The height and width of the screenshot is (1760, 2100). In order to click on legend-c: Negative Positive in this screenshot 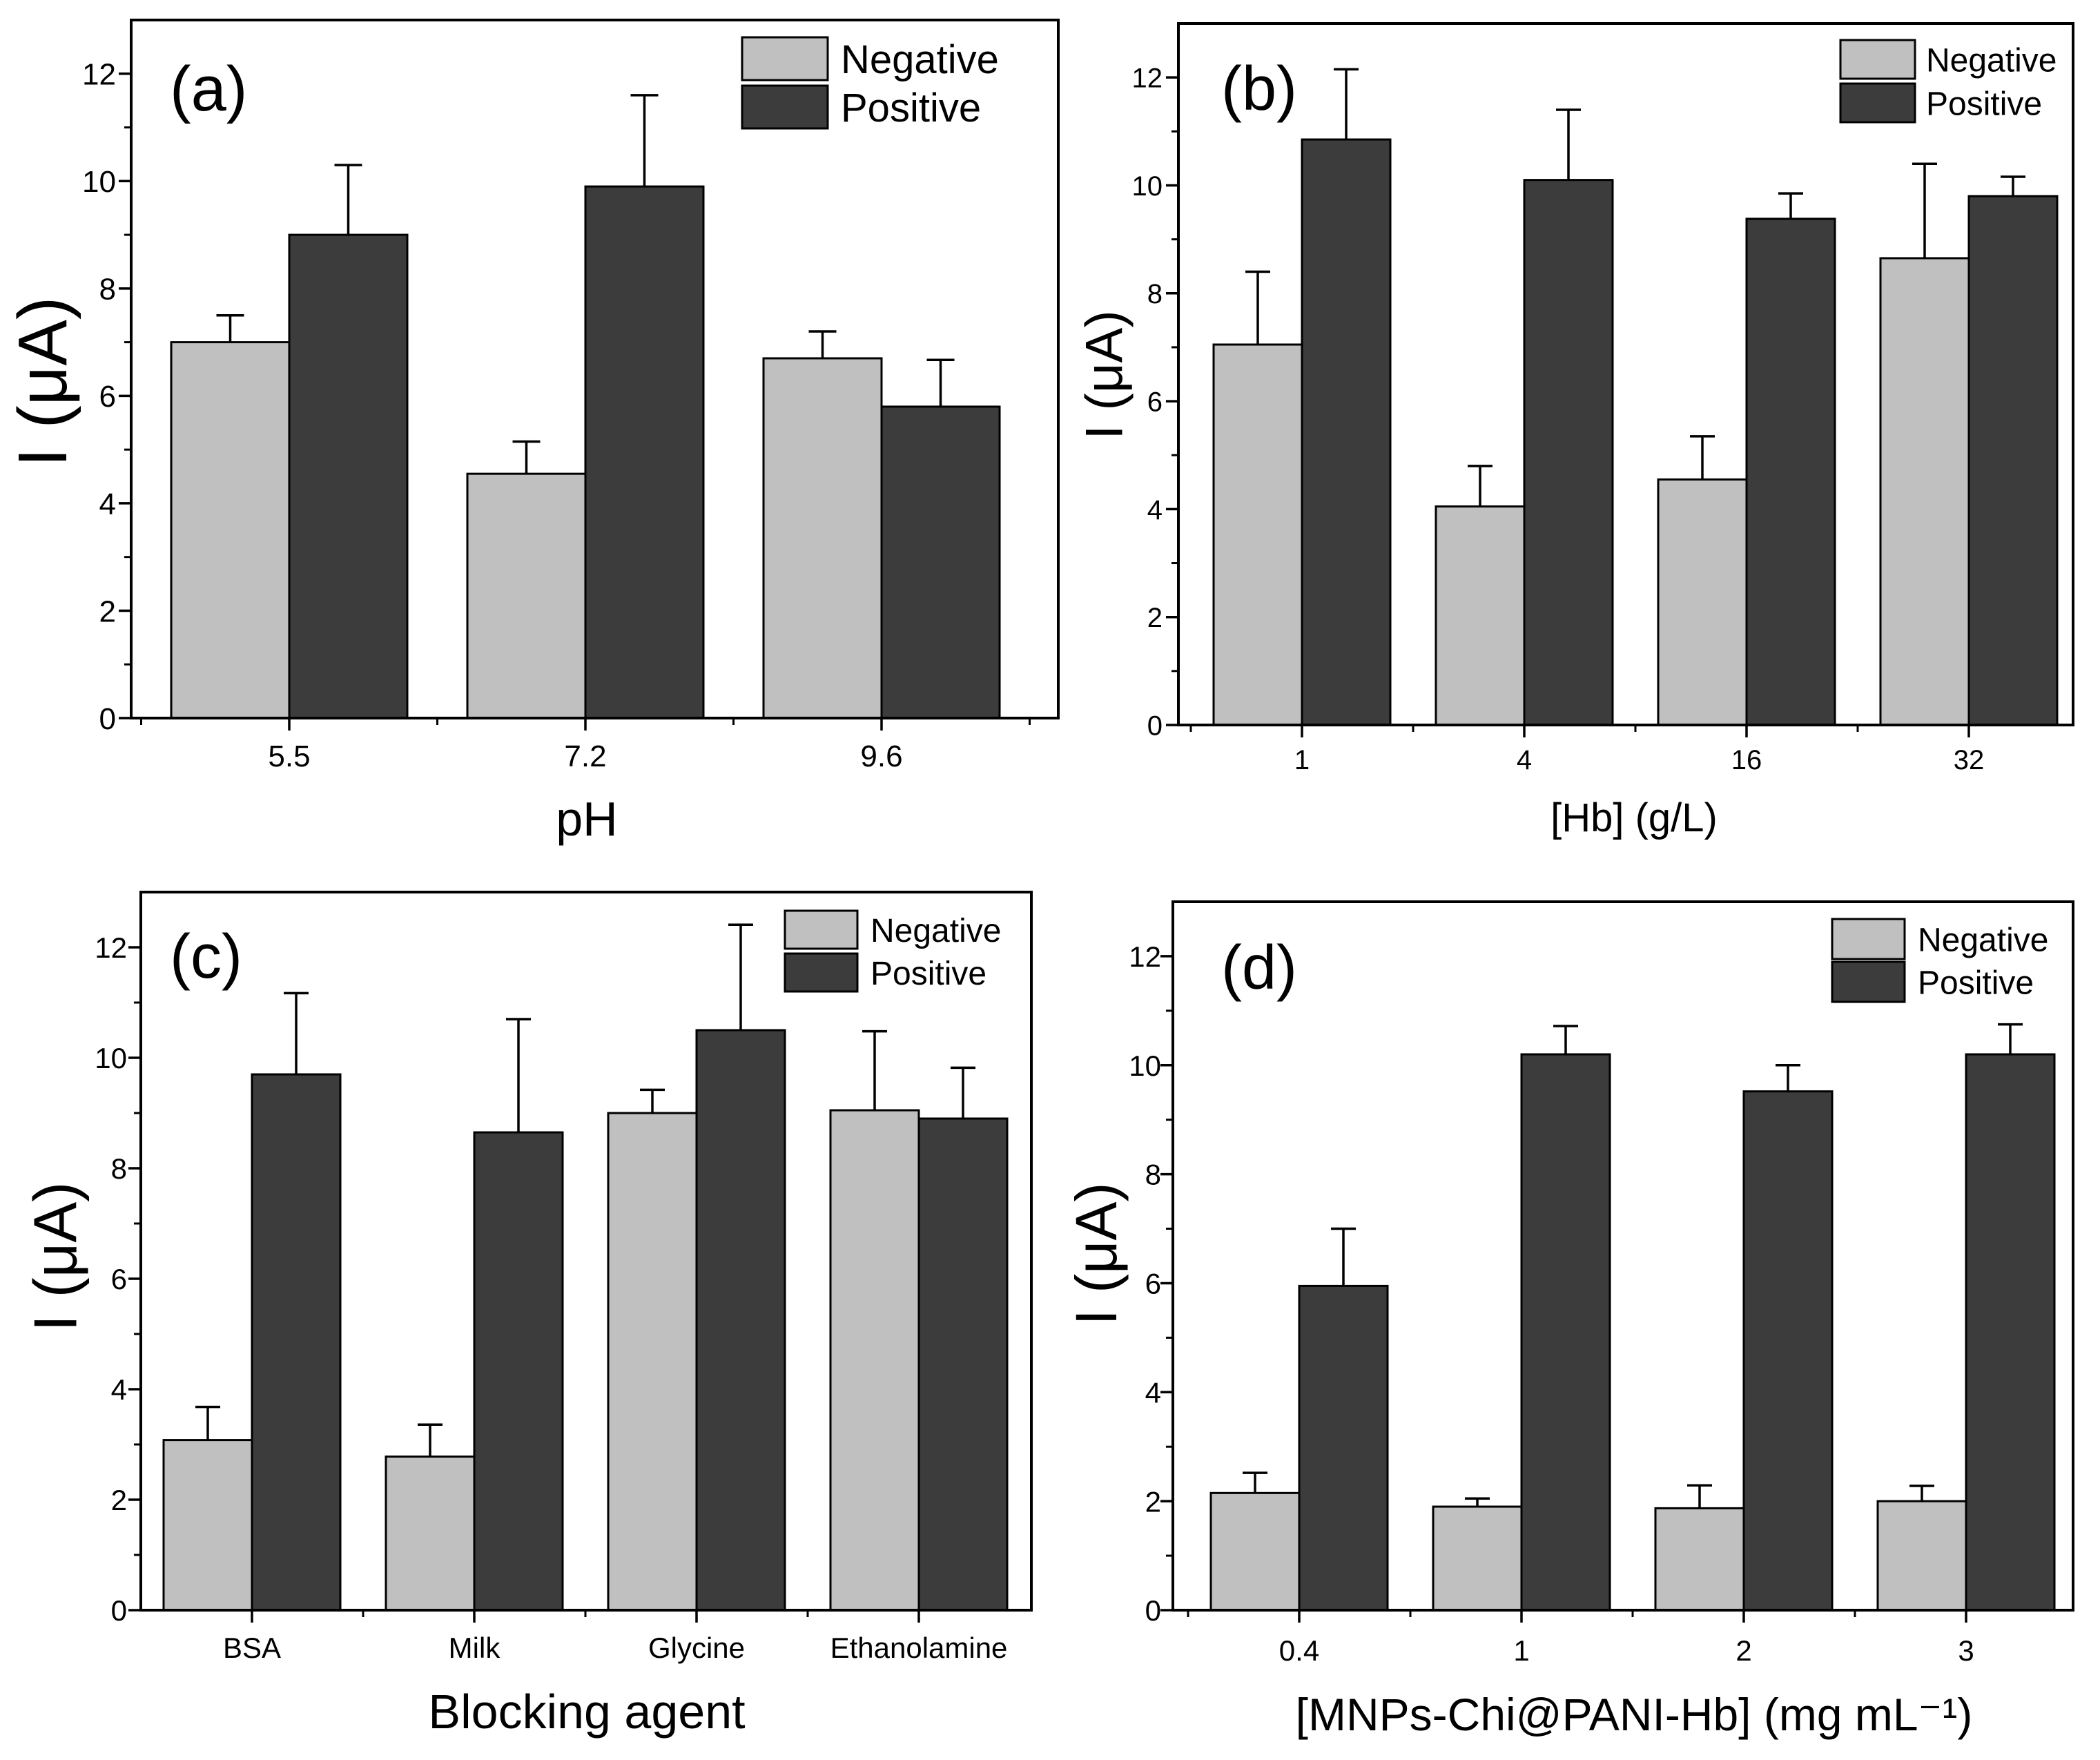, I will do `click(893, 951)`.